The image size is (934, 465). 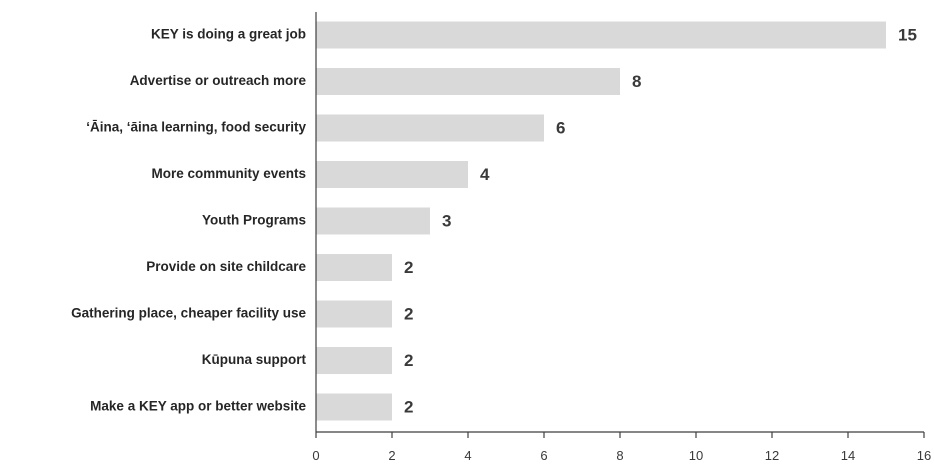 What do you see at coordinates (228, 34) in the screenshot?
I see `category-label: KEY is doing a great job` at bounding box center [228, 34].